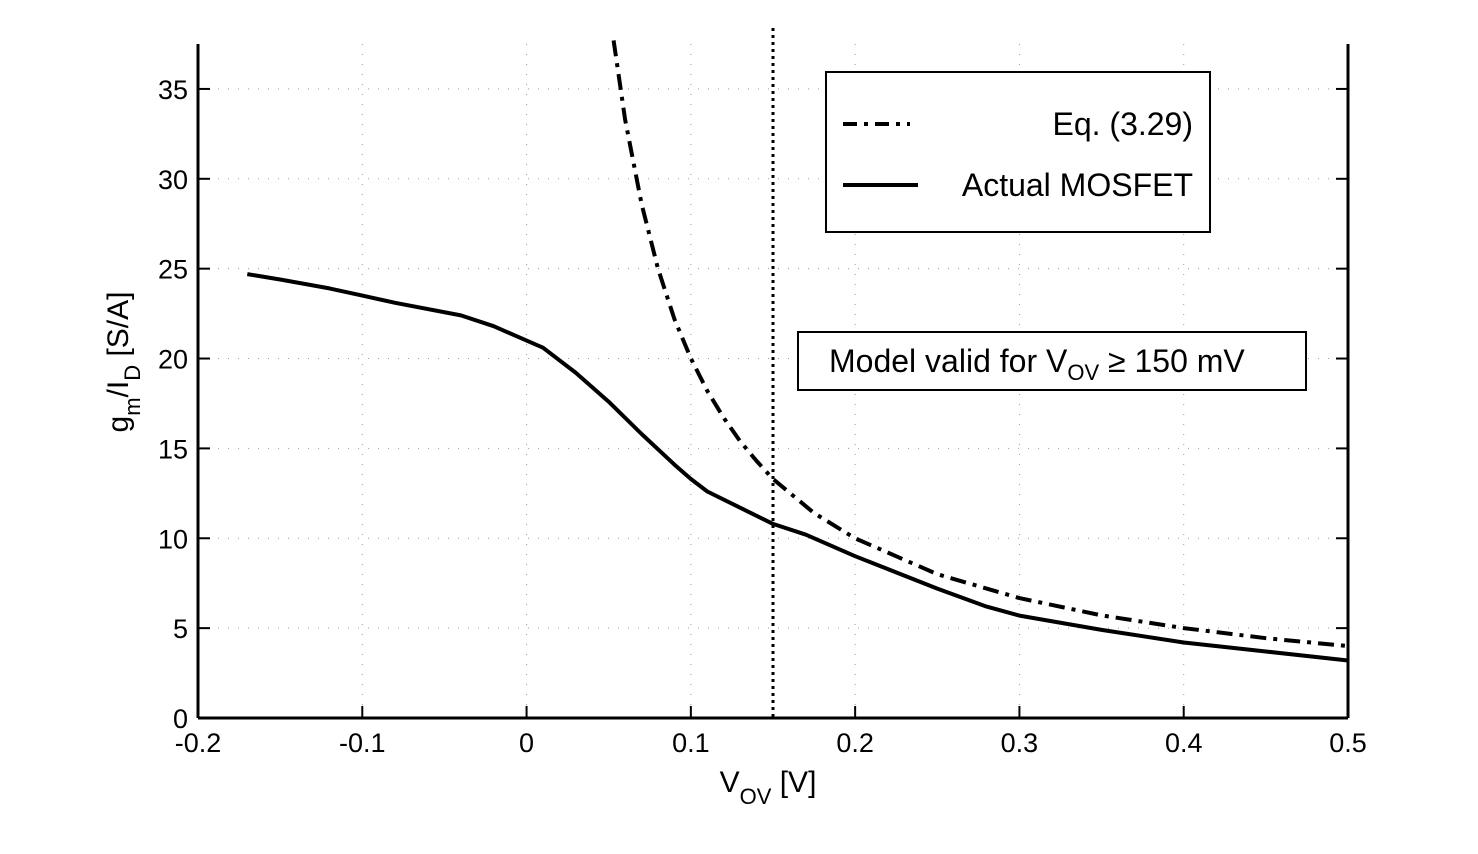 This screenshot has height=854, width=1478. I want to click on annotation: Model valid for VOV ≥ 150 mV, so click(1052, 361).